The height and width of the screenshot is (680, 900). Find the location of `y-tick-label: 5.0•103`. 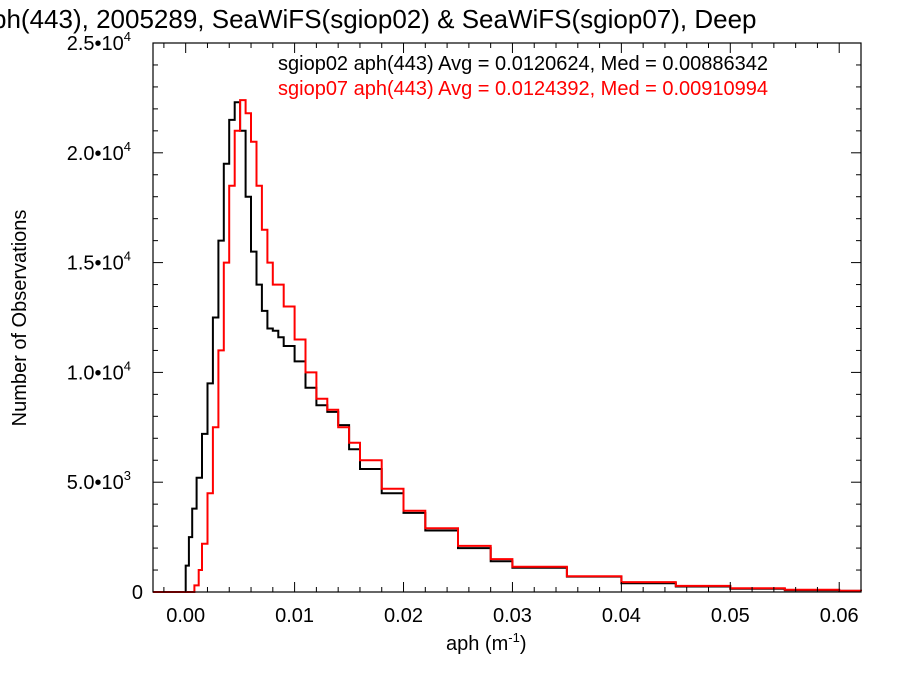

y-tick-label: 5.0•103 is located at coordinates (99, 481).